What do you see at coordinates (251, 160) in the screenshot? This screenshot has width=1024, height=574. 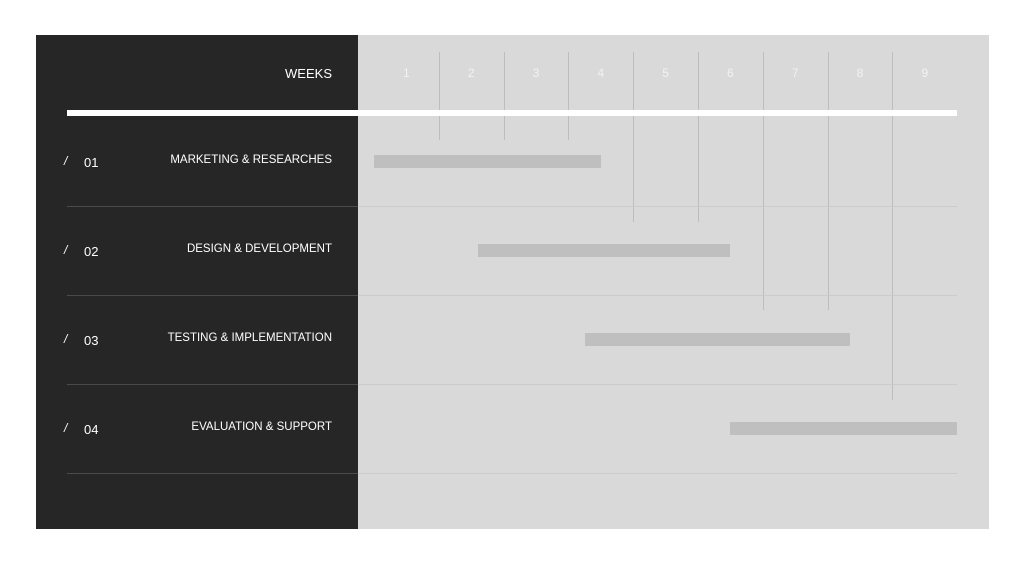 I see `task-name: MARKETING & RESEARCHES` at bounding box center [251, 160].